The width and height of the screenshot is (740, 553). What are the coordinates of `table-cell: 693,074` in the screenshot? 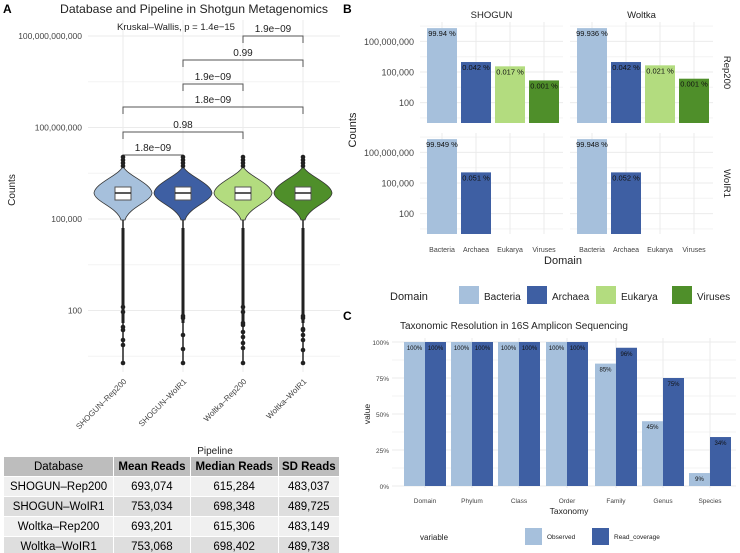 It's located at (152, 486).